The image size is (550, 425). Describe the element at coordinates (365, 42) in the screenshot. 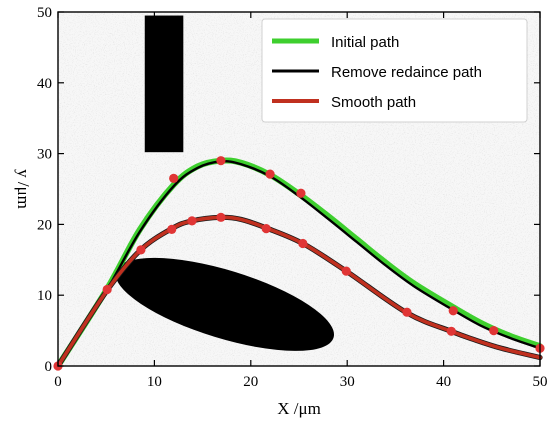

I see `legend-label-initial-path: Initial path` at that location.